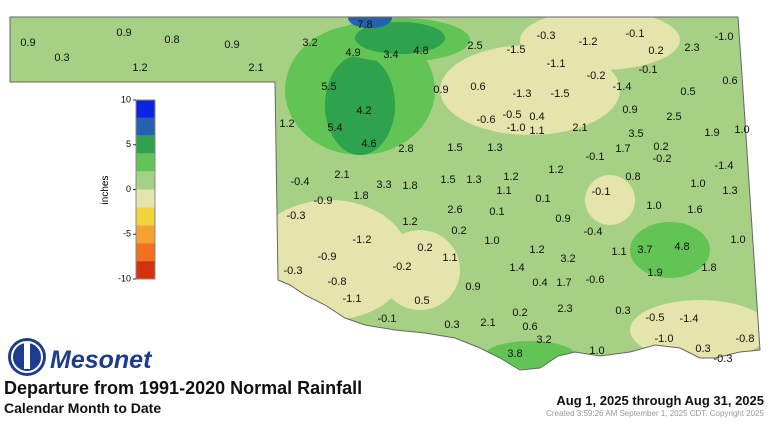  What do you see at coordinates (588, 42) in the screenshot?
I see `station-value: -1.2` at bounding box center [588, 42].